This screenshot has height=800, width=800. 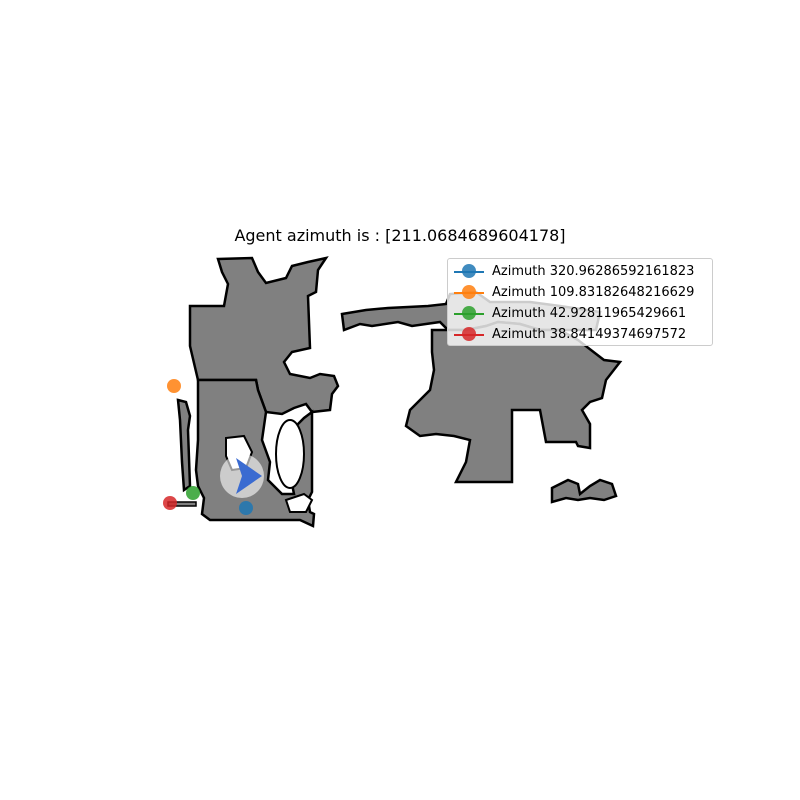 What do you see at coordinates (513, 402) in the screenshot?
I see `map-floor-hall` at bounding box center [513, 402].